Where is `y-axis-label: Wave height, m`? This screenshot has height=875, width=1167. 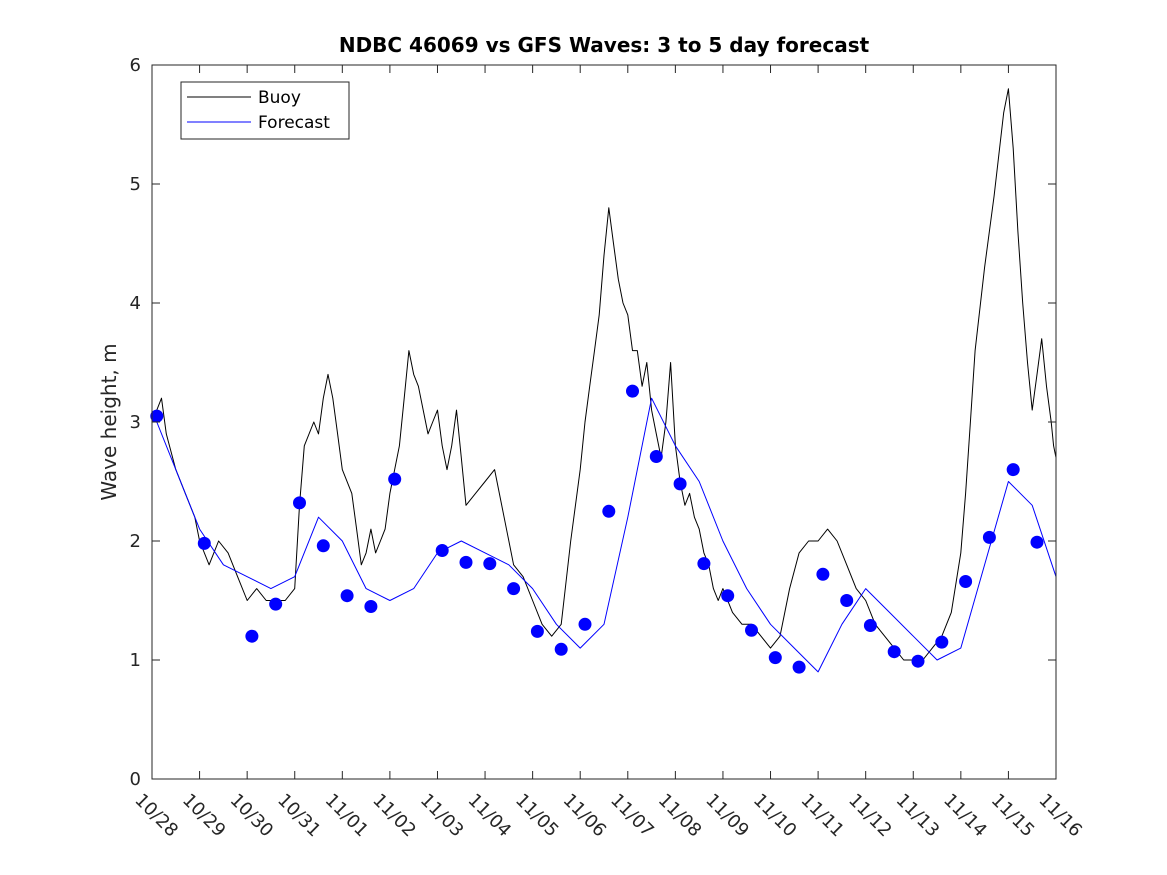 y-axis-label: Wave height, m is located at coordinates (109, 421).